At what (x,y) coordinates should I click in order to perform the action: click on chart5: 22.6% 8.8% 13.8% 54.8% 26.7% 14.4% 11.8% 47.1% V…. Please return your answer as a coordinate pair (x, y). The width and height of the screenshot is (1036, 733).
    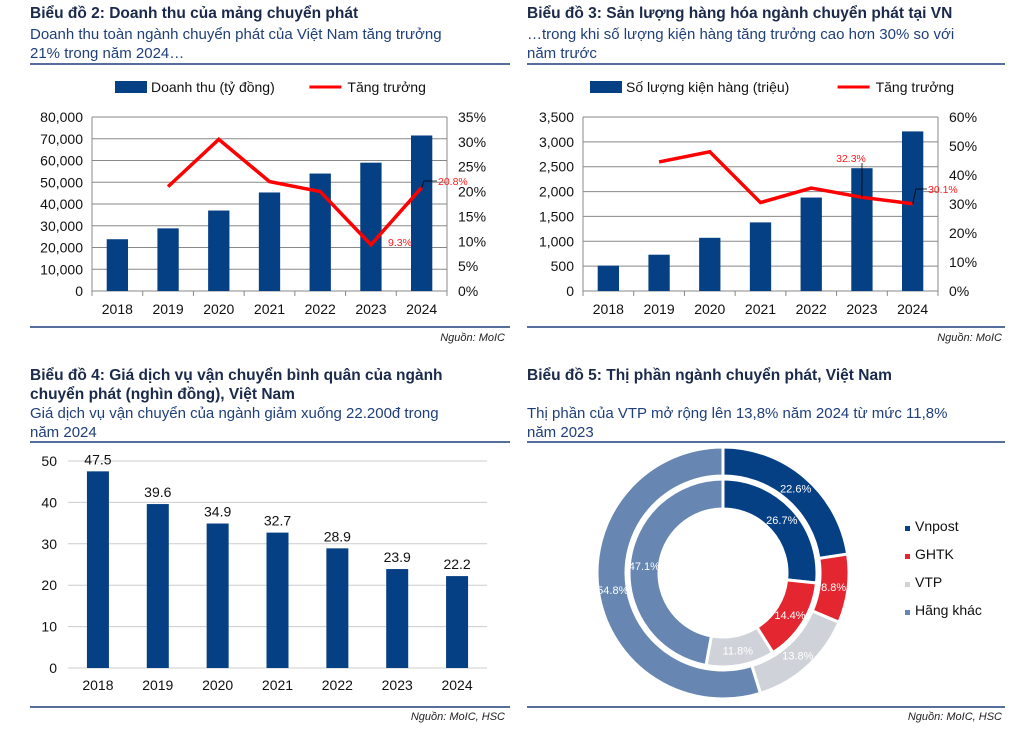
    Looking at the image, I should click on (788, 573).